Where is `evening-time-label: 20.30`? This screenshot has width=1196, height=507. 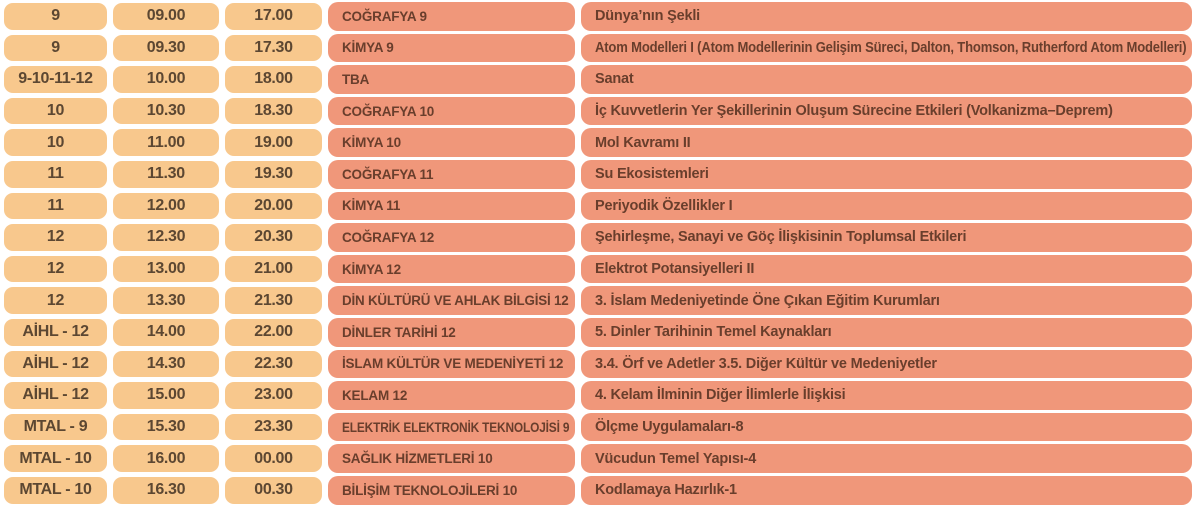
evening-time-label: 20.30 is located at coordinates (273, 237).